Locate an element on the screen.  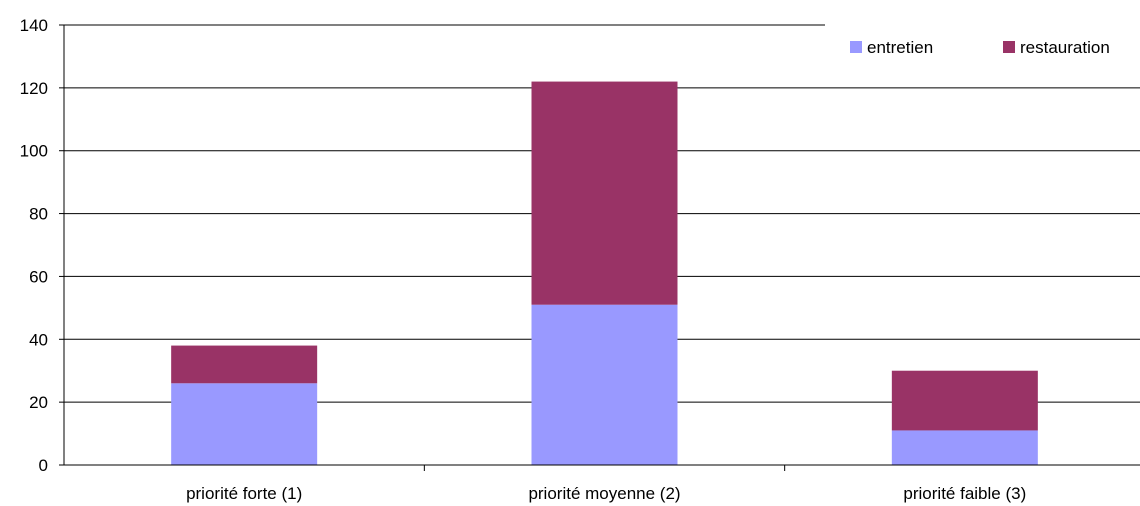
x-tick-label: priorité forte (1) is located at coordinates (244, 493).